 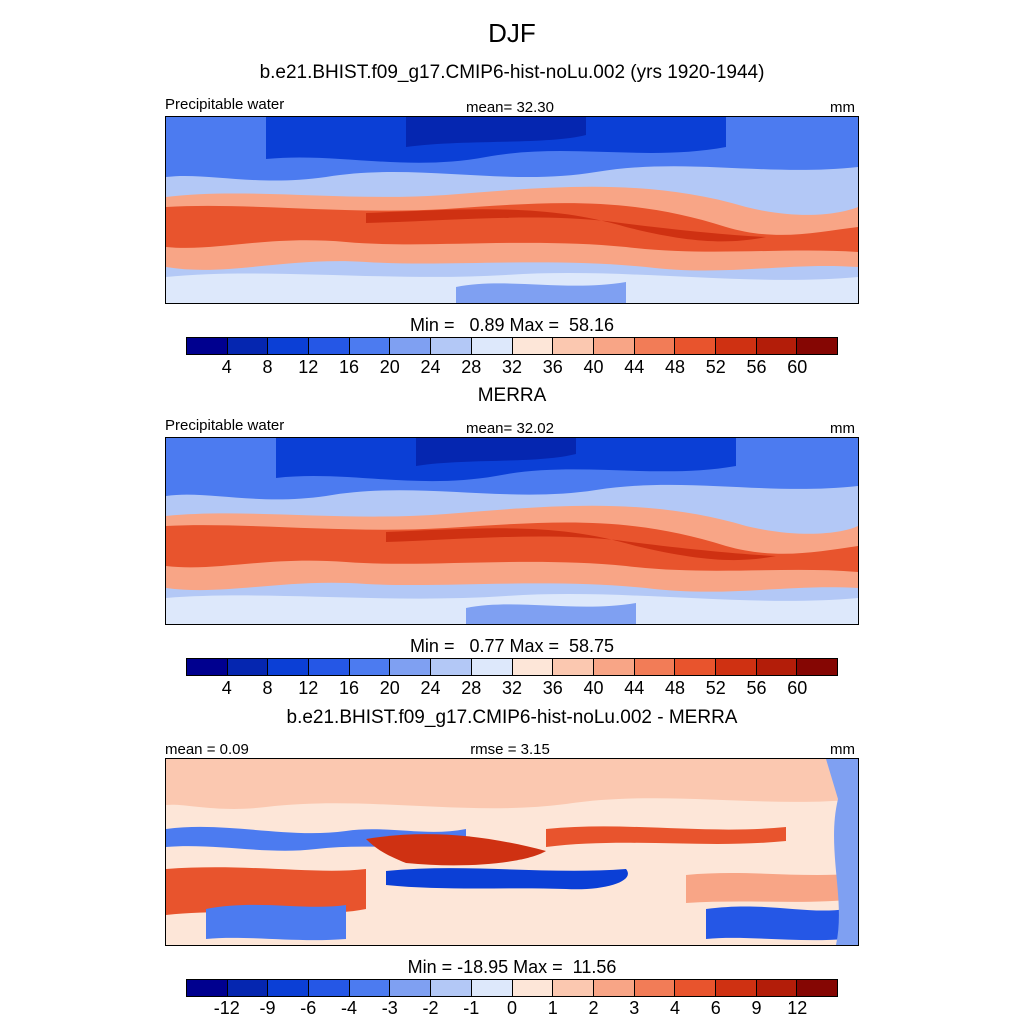 What do you see at coordinates (512, 395) in the screenshot?
I see `panel2-heading: MERRA` at bounding box center [512, 395].